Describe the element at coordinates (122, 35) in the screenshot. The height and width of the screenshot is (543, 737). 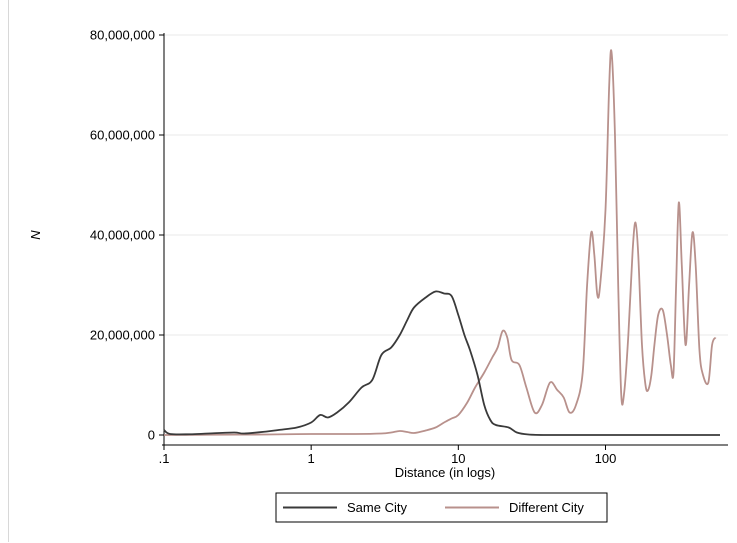
I see `y-tick-label-4: 80,000,000` at that location.